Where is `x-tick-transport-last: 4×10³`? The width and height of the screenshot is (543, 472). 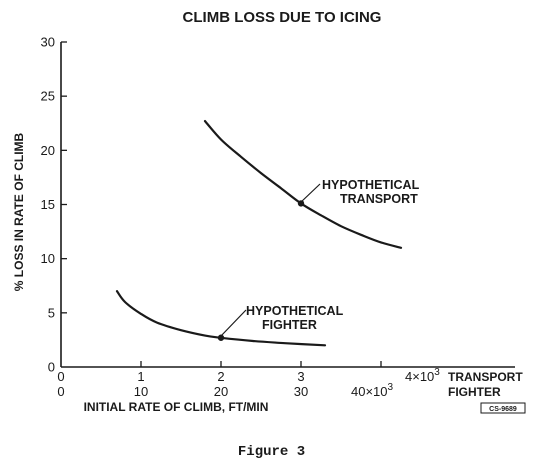
x-tick-transport-last: 4×10³ is located at coordinates (422, 375).